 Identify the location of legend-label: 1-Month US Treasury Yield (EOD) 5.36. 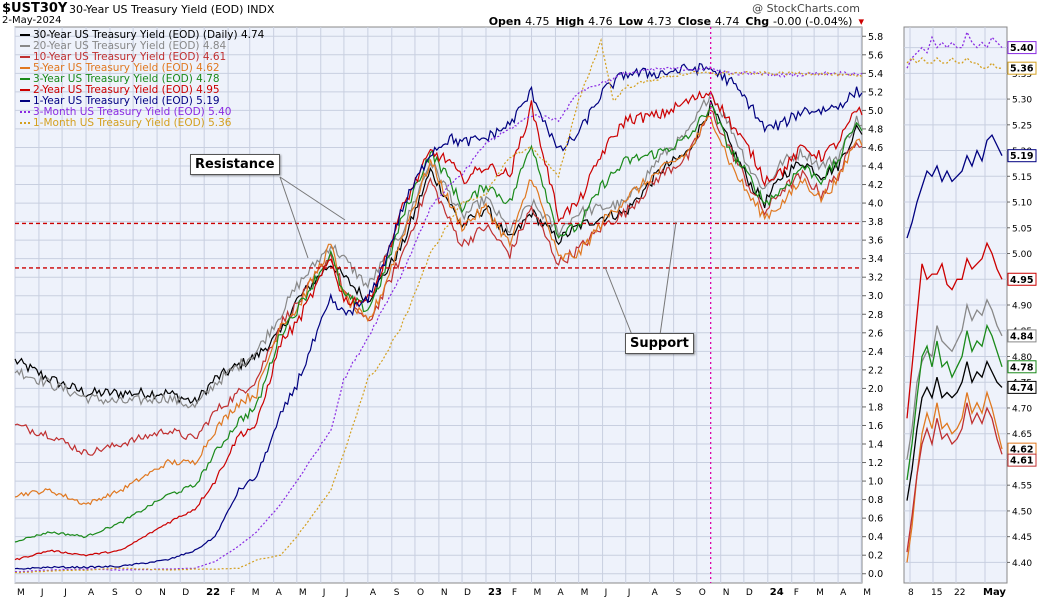
(132, 123).